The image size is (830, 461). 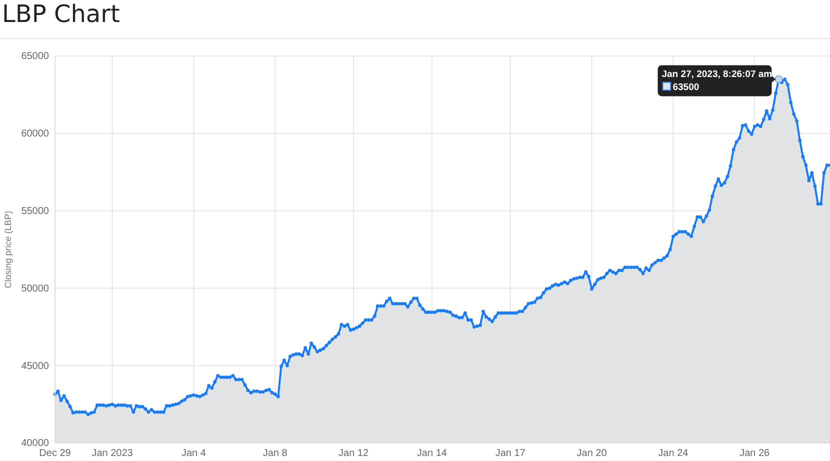 What do you see at coordinates (35, 288) in the screenshot?
I see `y-tick-label: 50000` at bounding box center [35, 288].